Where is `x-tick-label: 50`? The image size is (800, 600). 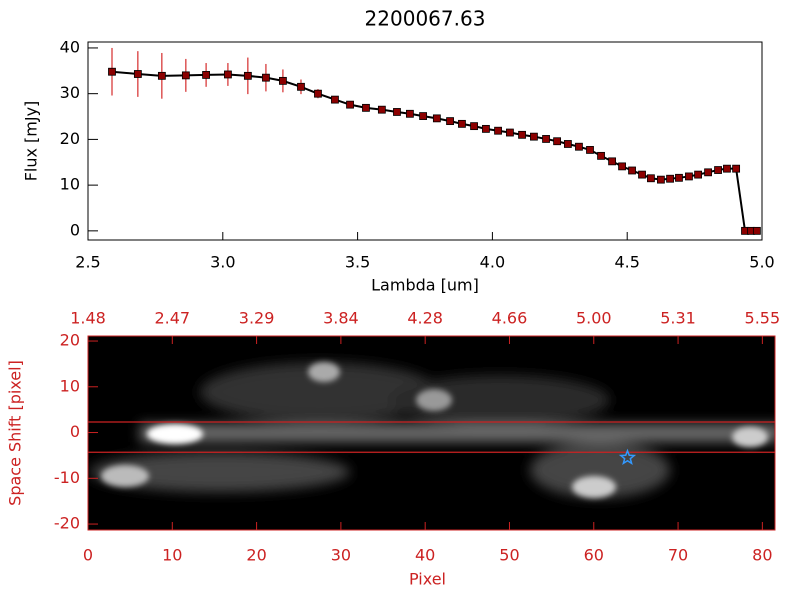
x-tick-label: 50 is located at coordinates (509, 555).